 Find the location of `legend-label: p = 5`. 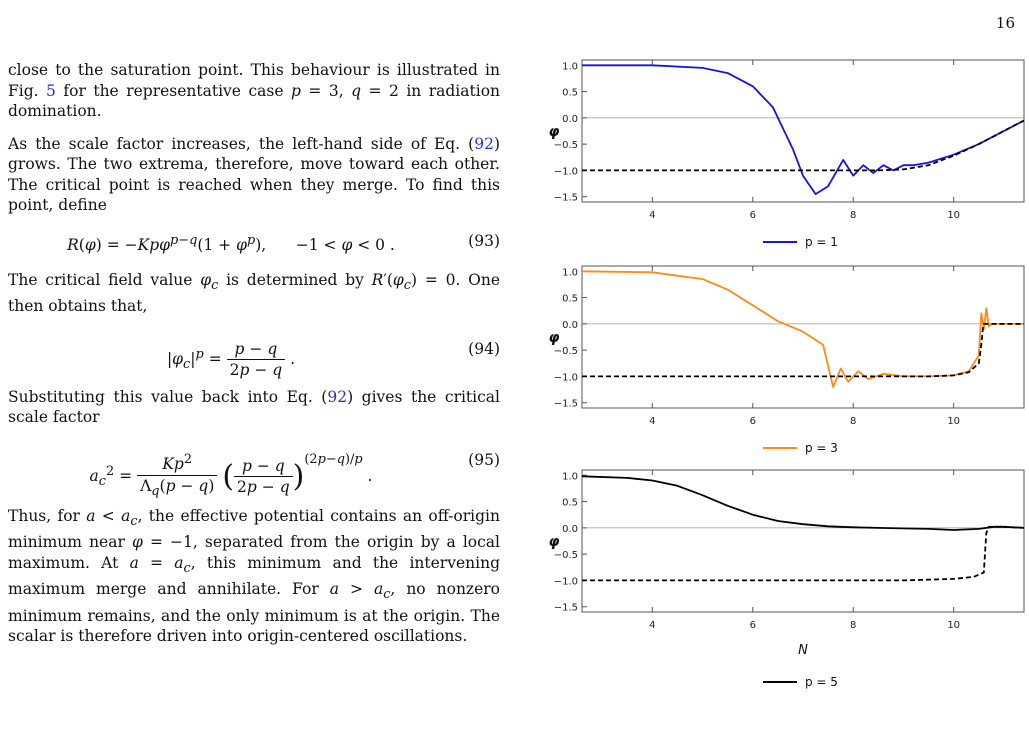

legend-label: p = 5 is located at coordinates (821, 682).